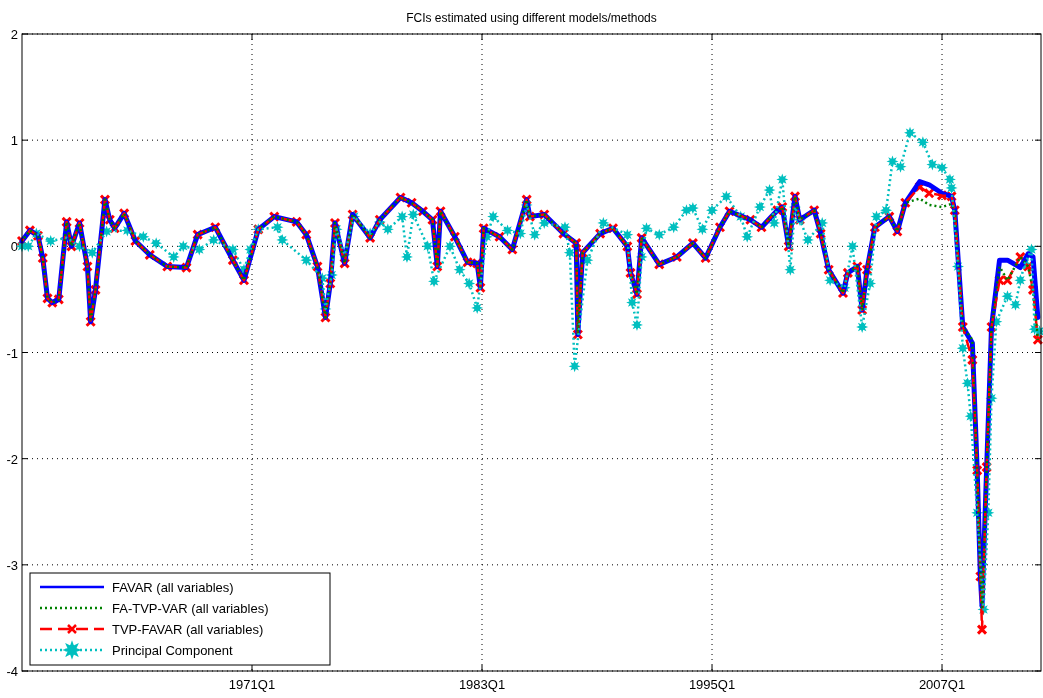  What do you see at coordinates (14, 34) in the screenshot?
I see `y-tick-label: 2` at bounding box center [14, 34].